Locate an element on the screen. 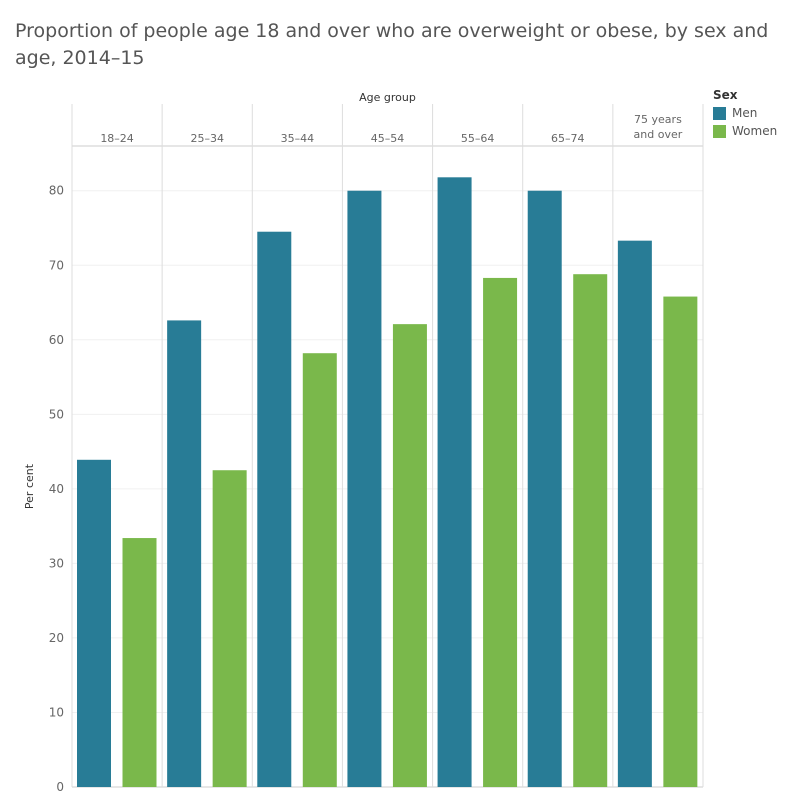  category-label: 35–44 is located at coordinates (298, 138).